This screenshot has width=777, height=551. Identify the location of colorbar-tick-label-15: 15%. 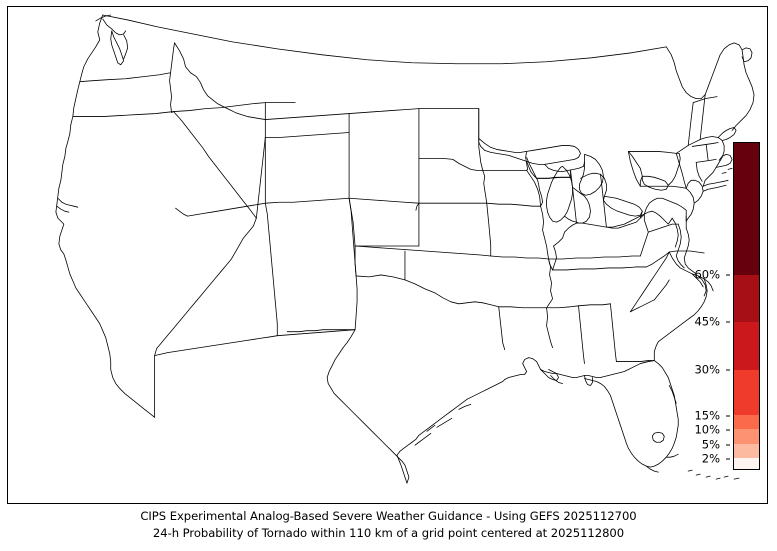
(707, 415).